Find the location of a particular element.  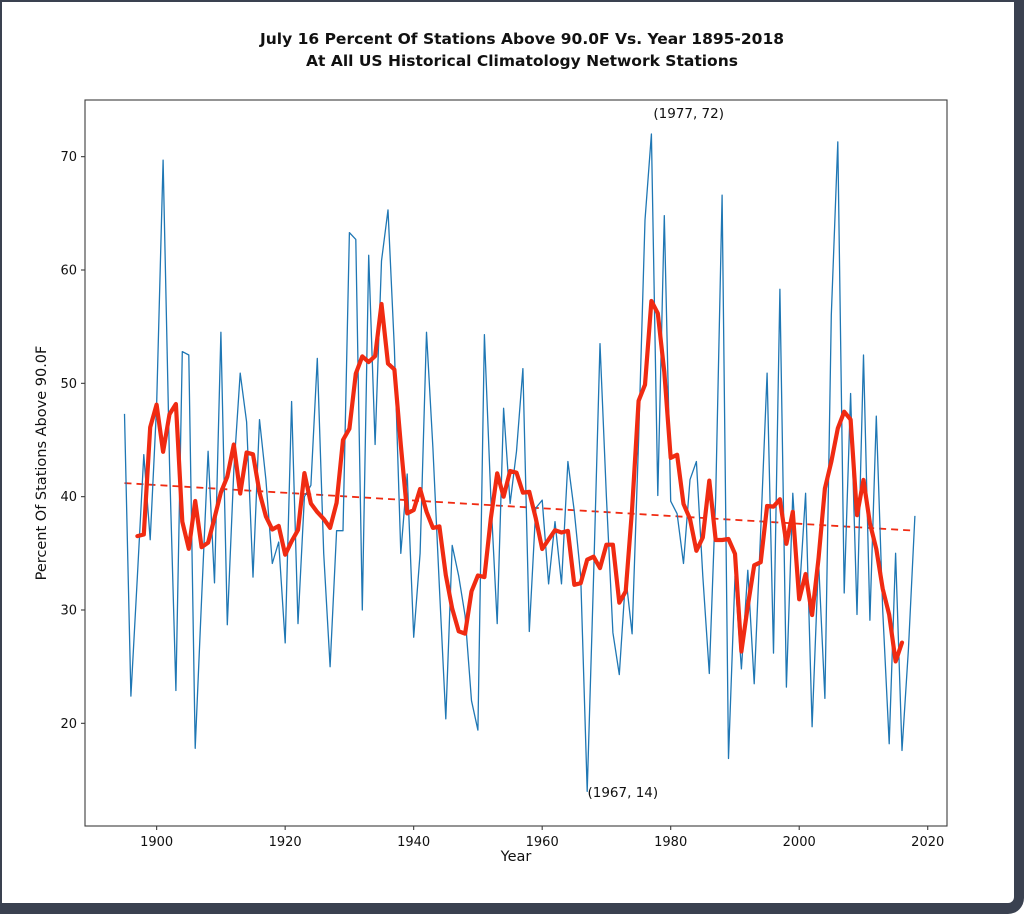

y-tick-label: 20 is located at coordinates (68, 724).